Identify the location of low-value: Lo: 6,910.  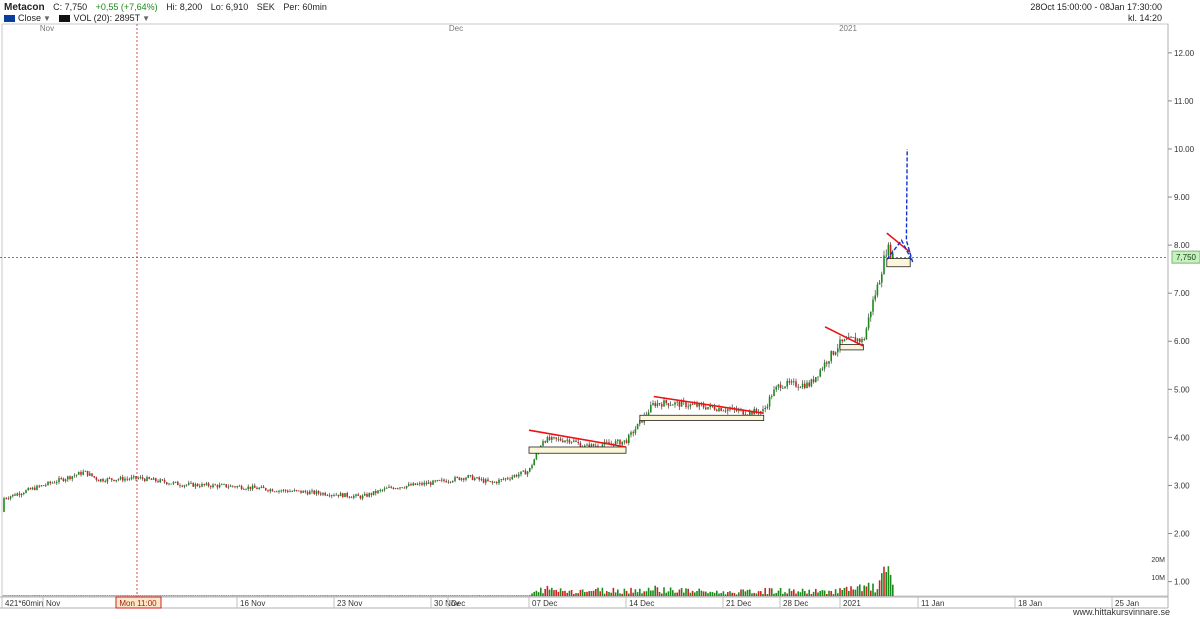
(229, 7).